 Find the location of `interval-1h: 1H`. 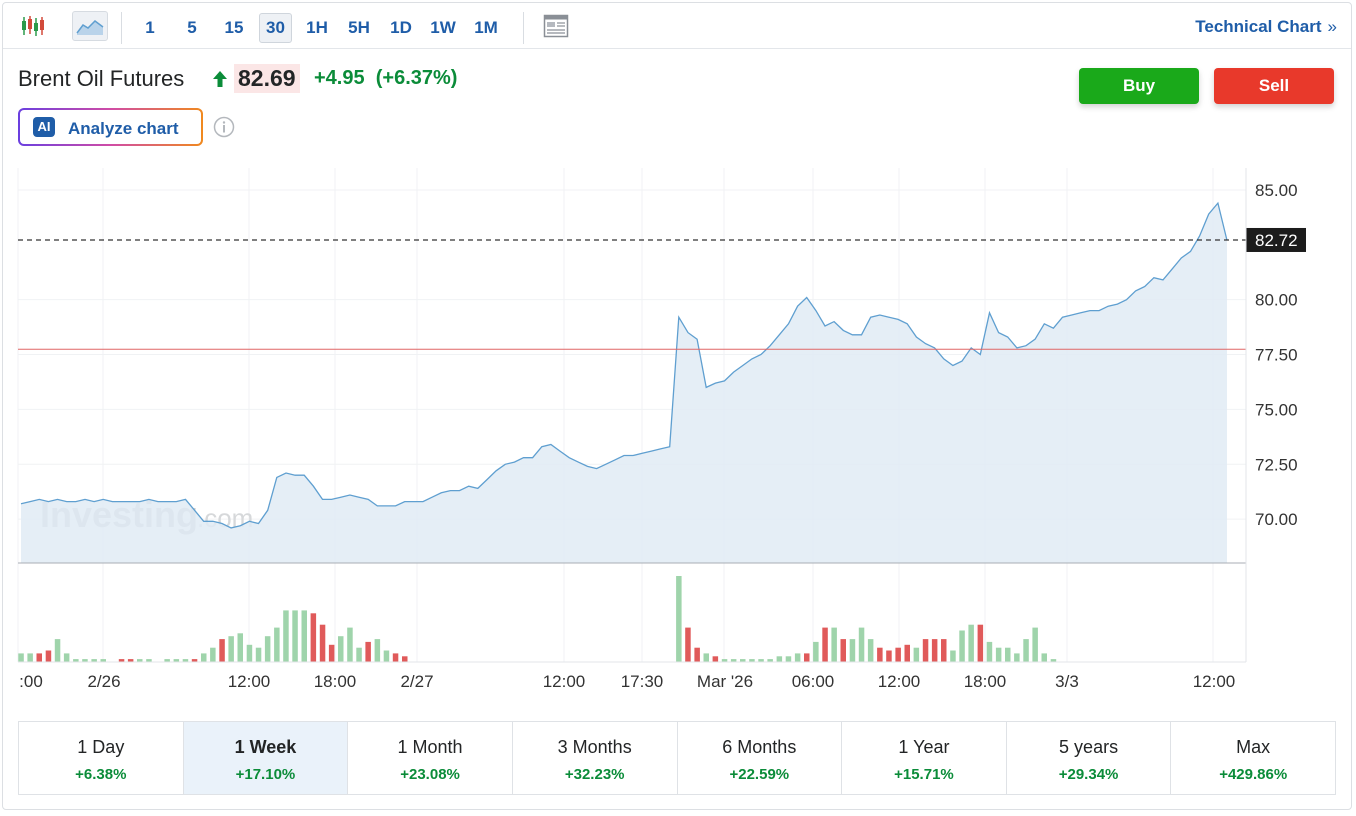

interval-1h: 1H is located at coordinates (317, 27).